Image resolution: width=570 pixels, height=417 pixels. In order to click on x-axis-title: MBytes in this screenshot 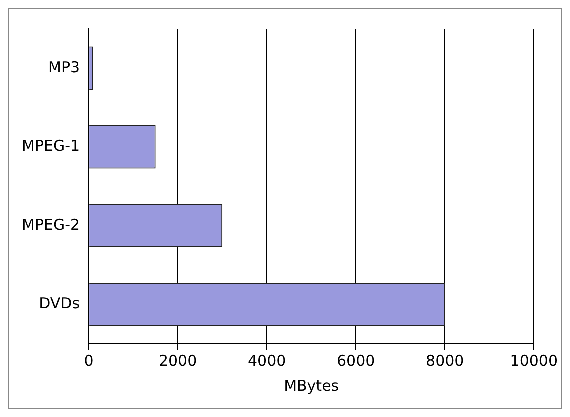, I will do `click(312, 385)`.